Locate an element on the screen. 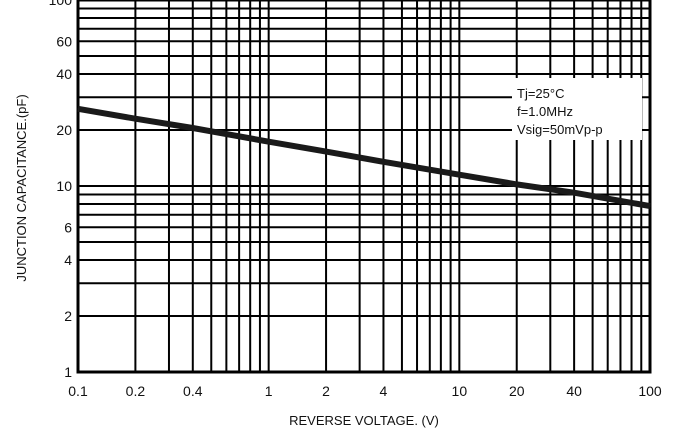 Image resolution: width=686 pixels, height=435 pixels. x-tick-label: 100 is located at coordinates (650, 391).